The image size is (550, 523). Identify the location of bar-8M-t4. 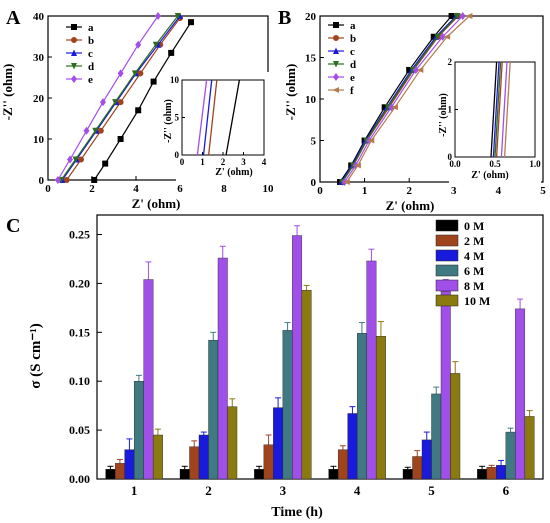
(371, 370).